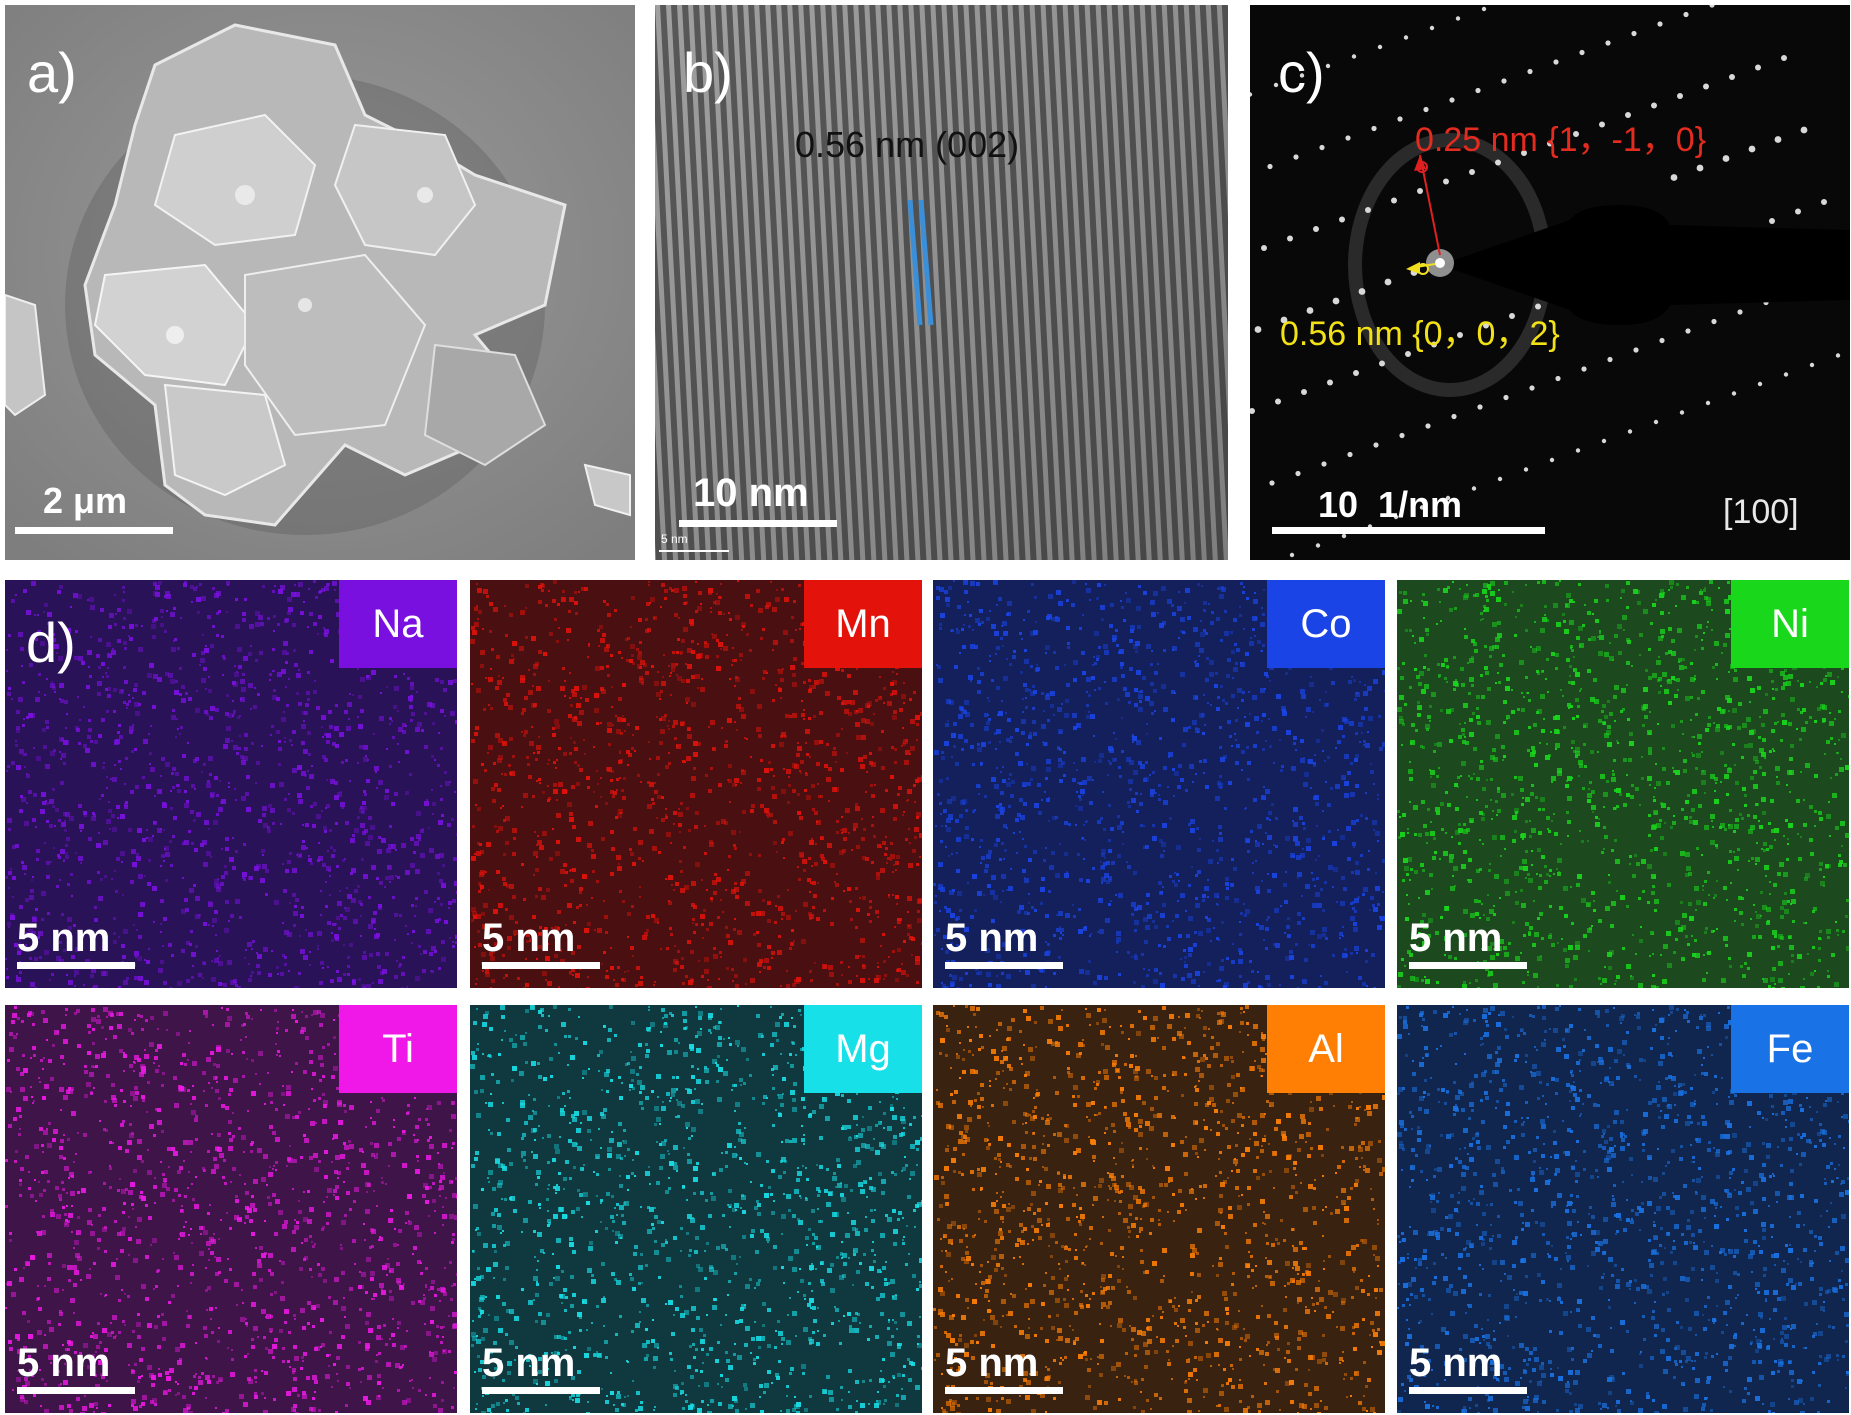  What do you see at coordinates (863, 1049) in the screenshot?
I see `element-badge: Mg` at bounding box center [863, 1049].